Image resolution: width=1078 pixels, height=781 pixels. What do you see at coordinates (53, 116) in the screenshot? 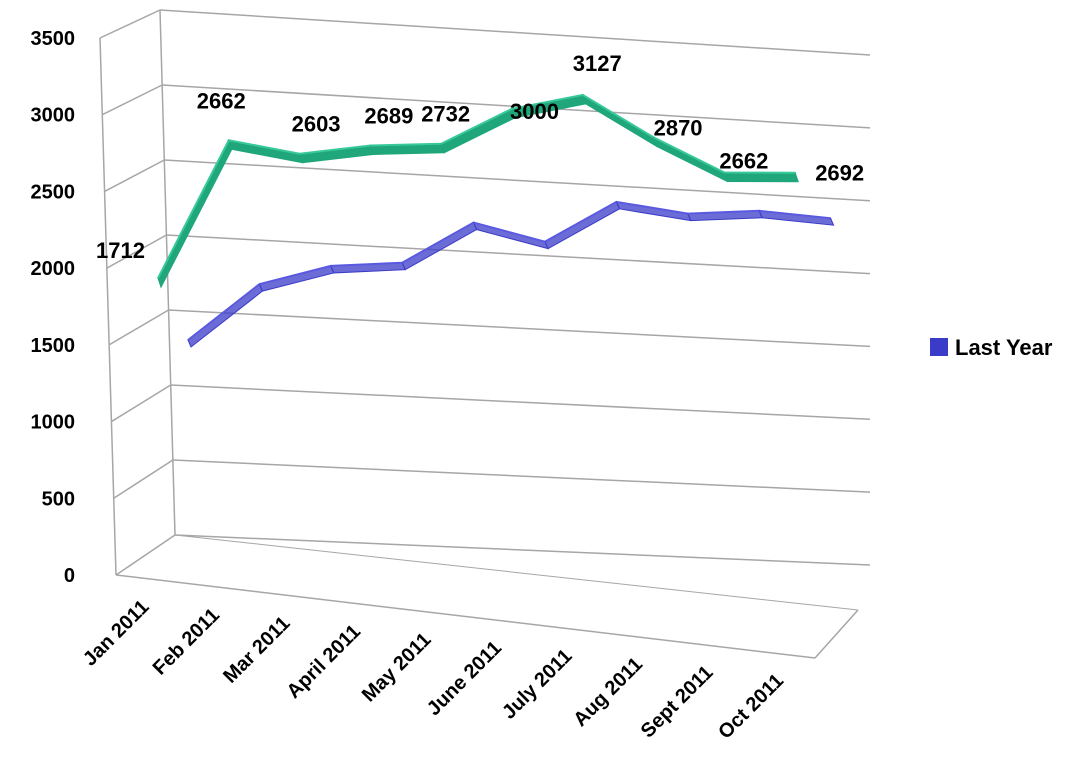
I see `y-tick-label: 3000` at bounding box center [53, 116].